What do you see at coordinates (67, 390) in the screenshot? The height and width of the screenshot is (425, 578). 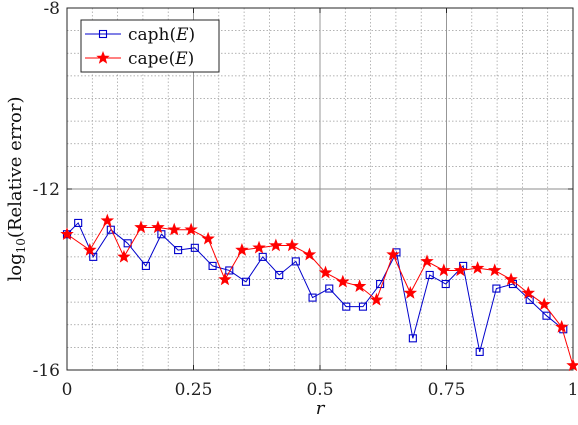 I see `x-tick-label: 0` at bounding box center [67, 390].